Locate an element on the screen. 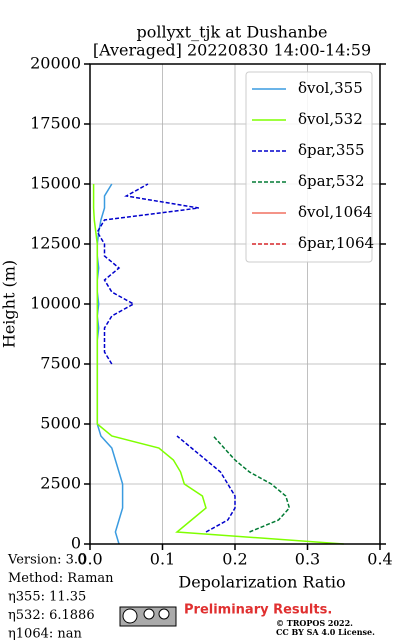  legend-label: δvol,1064 is located at coordinates (335, 212).